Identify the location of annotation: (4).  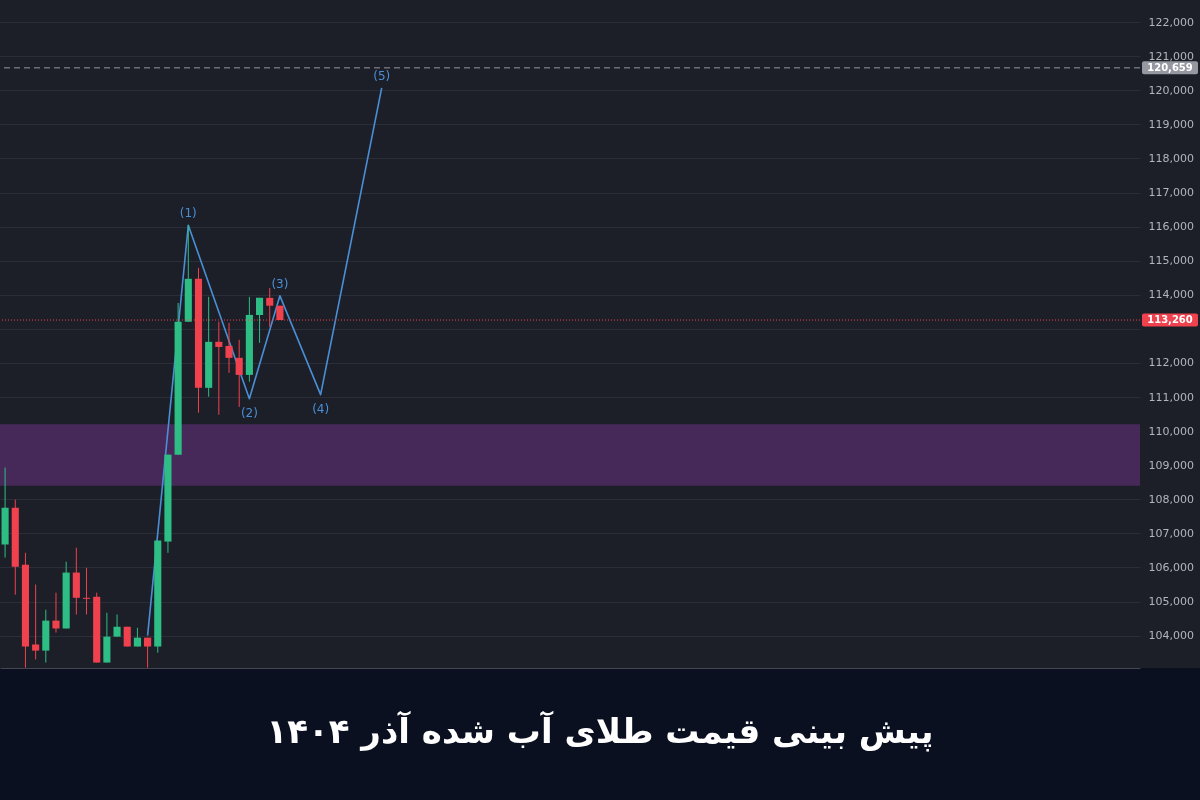
(321, 408).